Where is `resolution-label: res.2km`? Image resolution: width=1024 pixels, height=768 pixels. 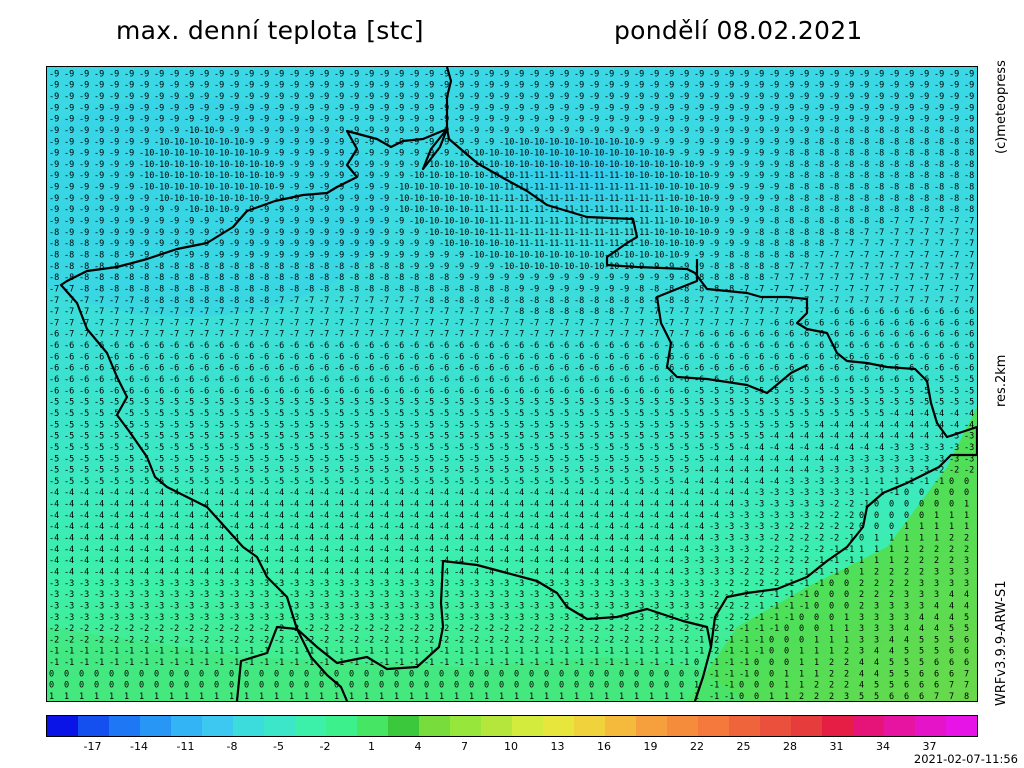
resolution-label: res.2km is located at coordinates (1001, 380).